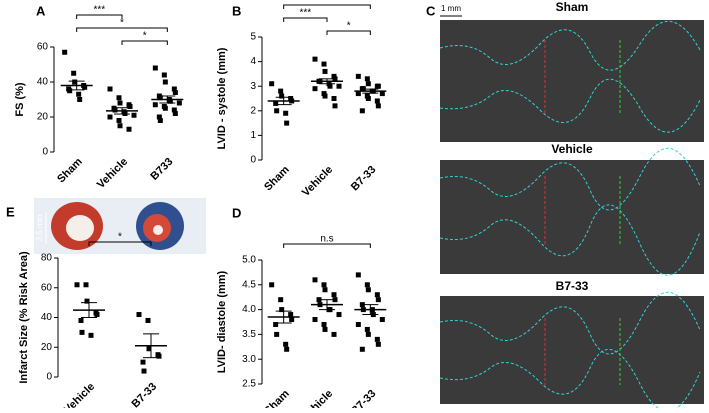  Describe the element at coordinates (43, 82) in the screenshot. I see `y-tick-label: 40` at that location.